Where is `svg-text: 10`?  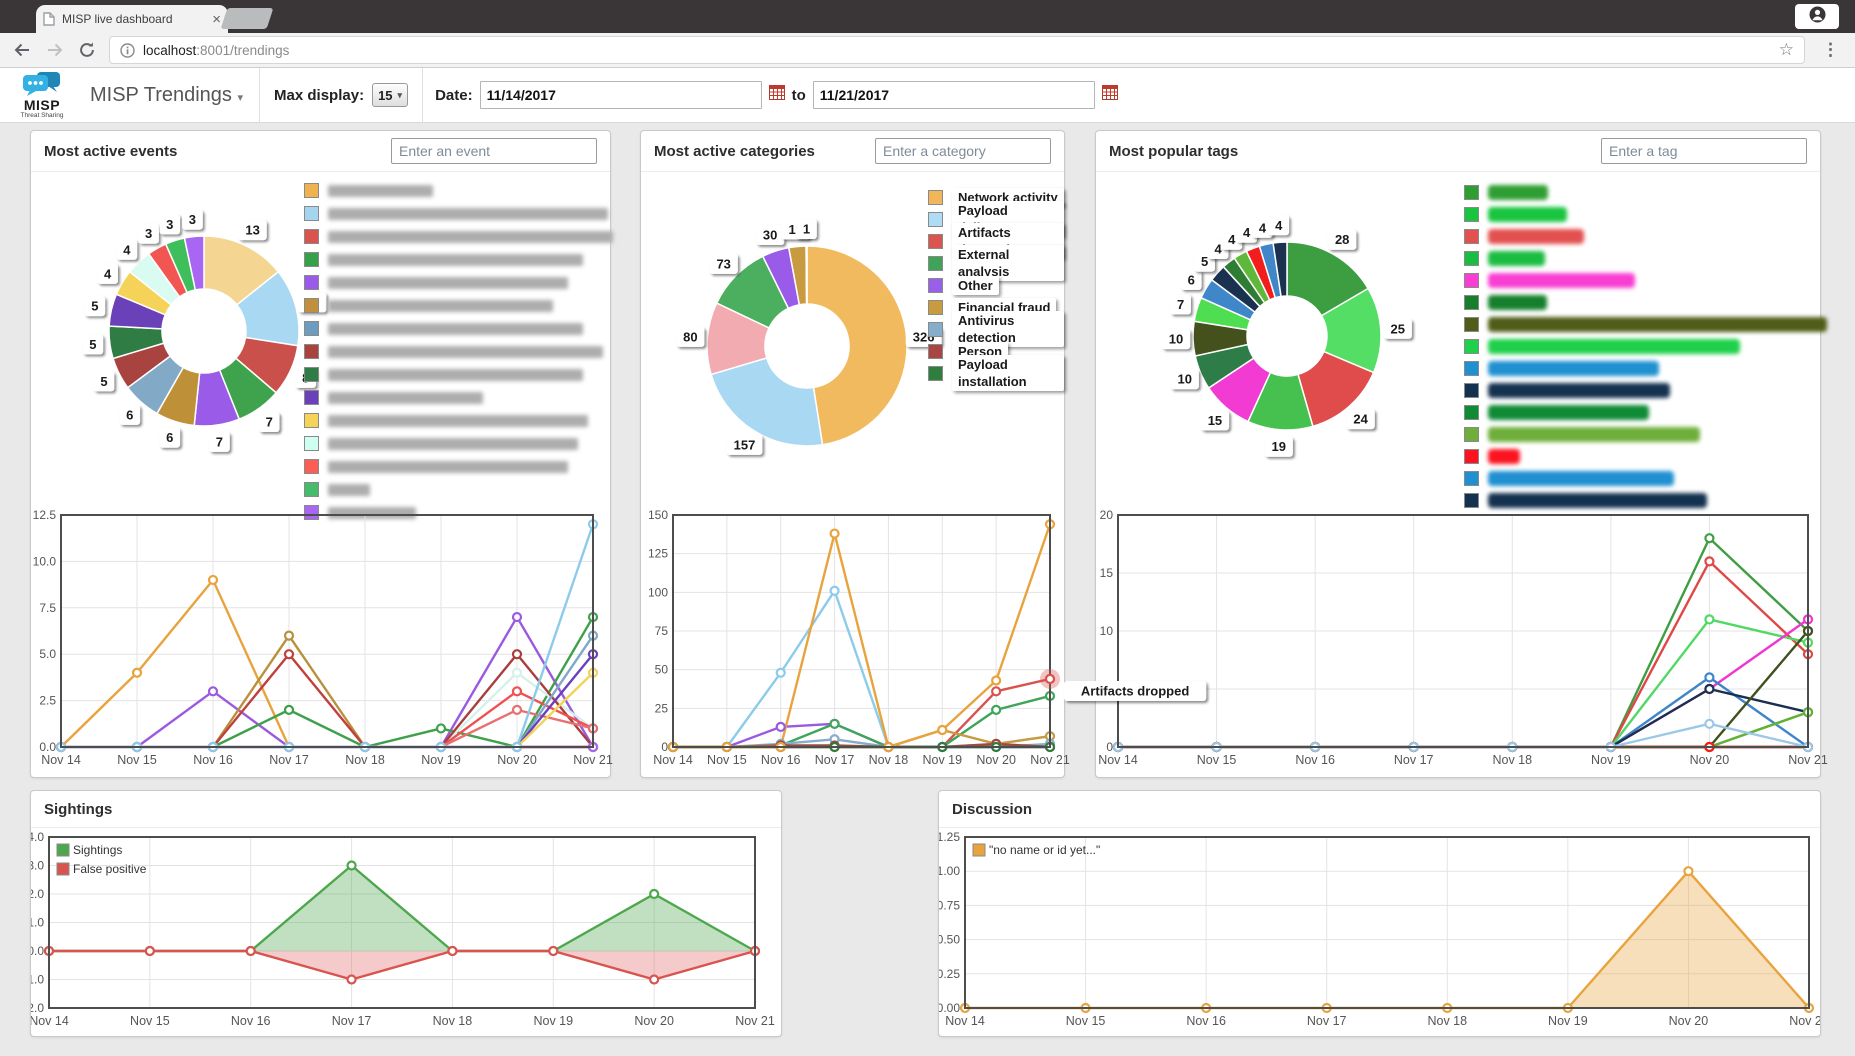 svg-text: 10 is located at coordinates (1185, 379).